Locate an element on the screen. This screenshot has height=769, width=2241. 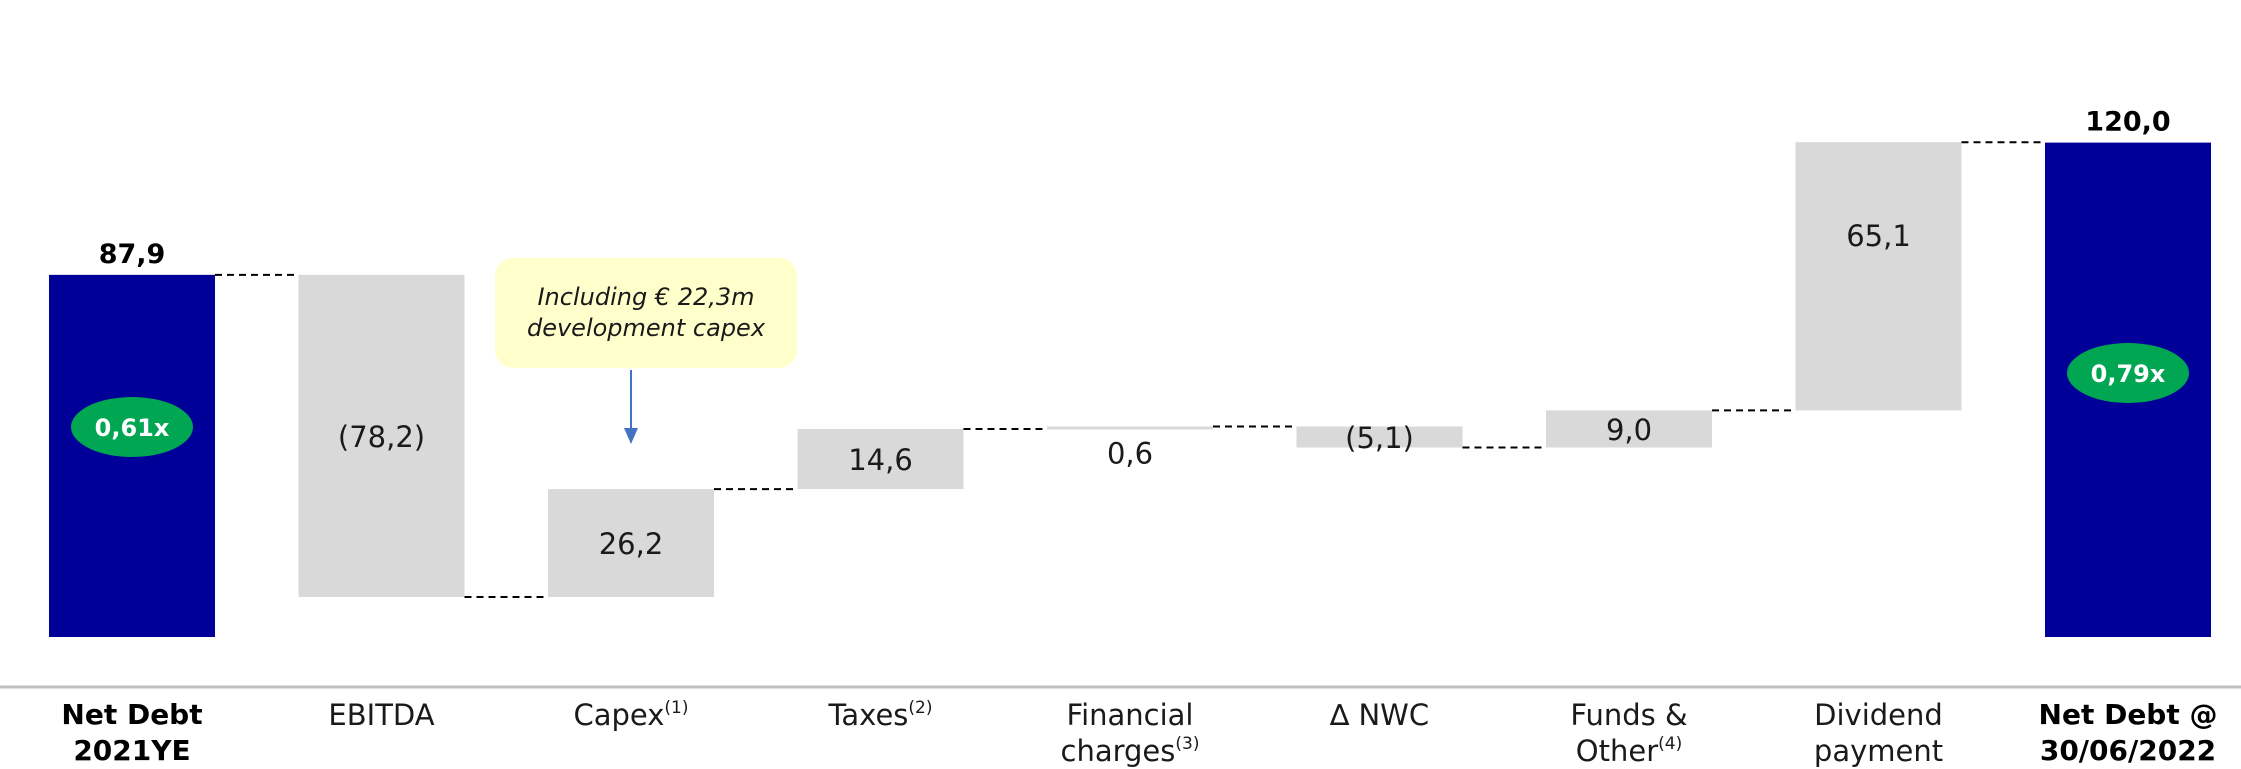
value-label: 9,0 is located at coordinates (1629, 430).